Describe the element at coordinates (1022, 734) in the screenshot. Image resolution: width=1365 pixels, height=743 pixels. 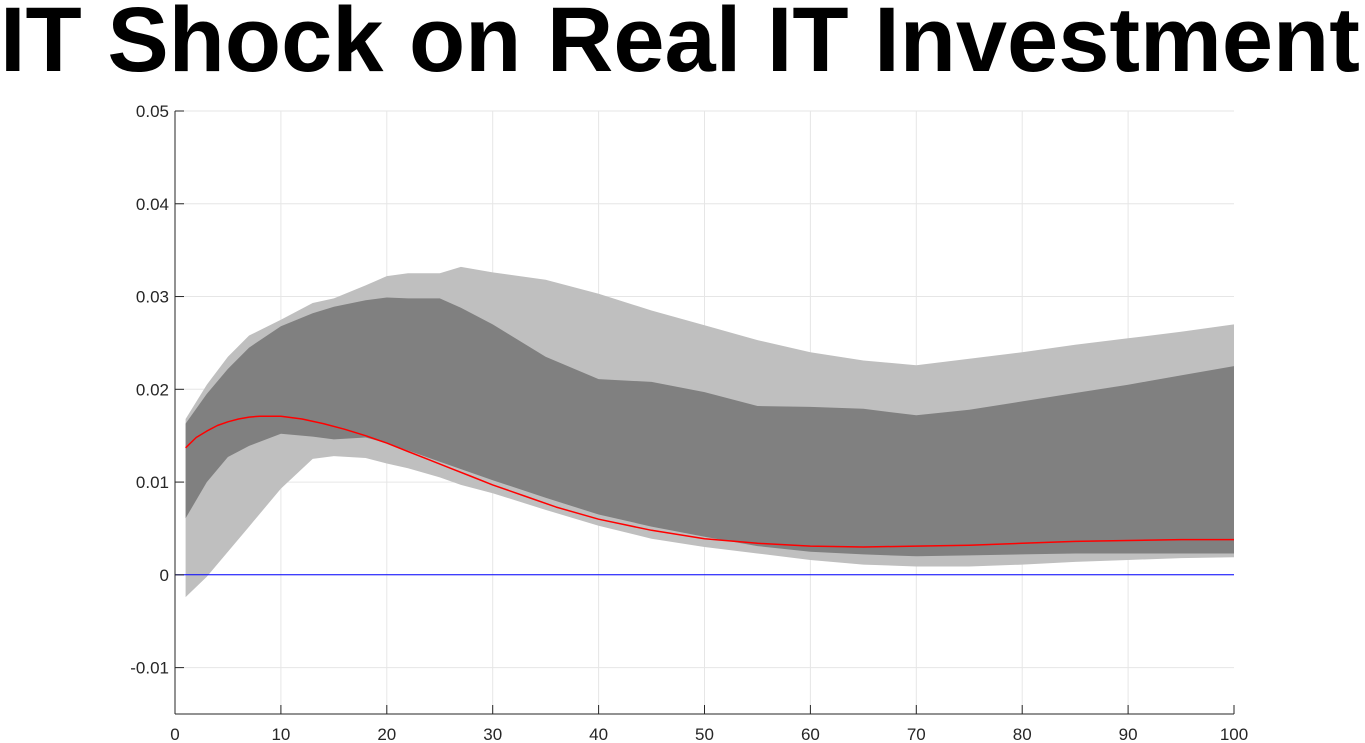
I see `x-tick-label: 80` at that location.